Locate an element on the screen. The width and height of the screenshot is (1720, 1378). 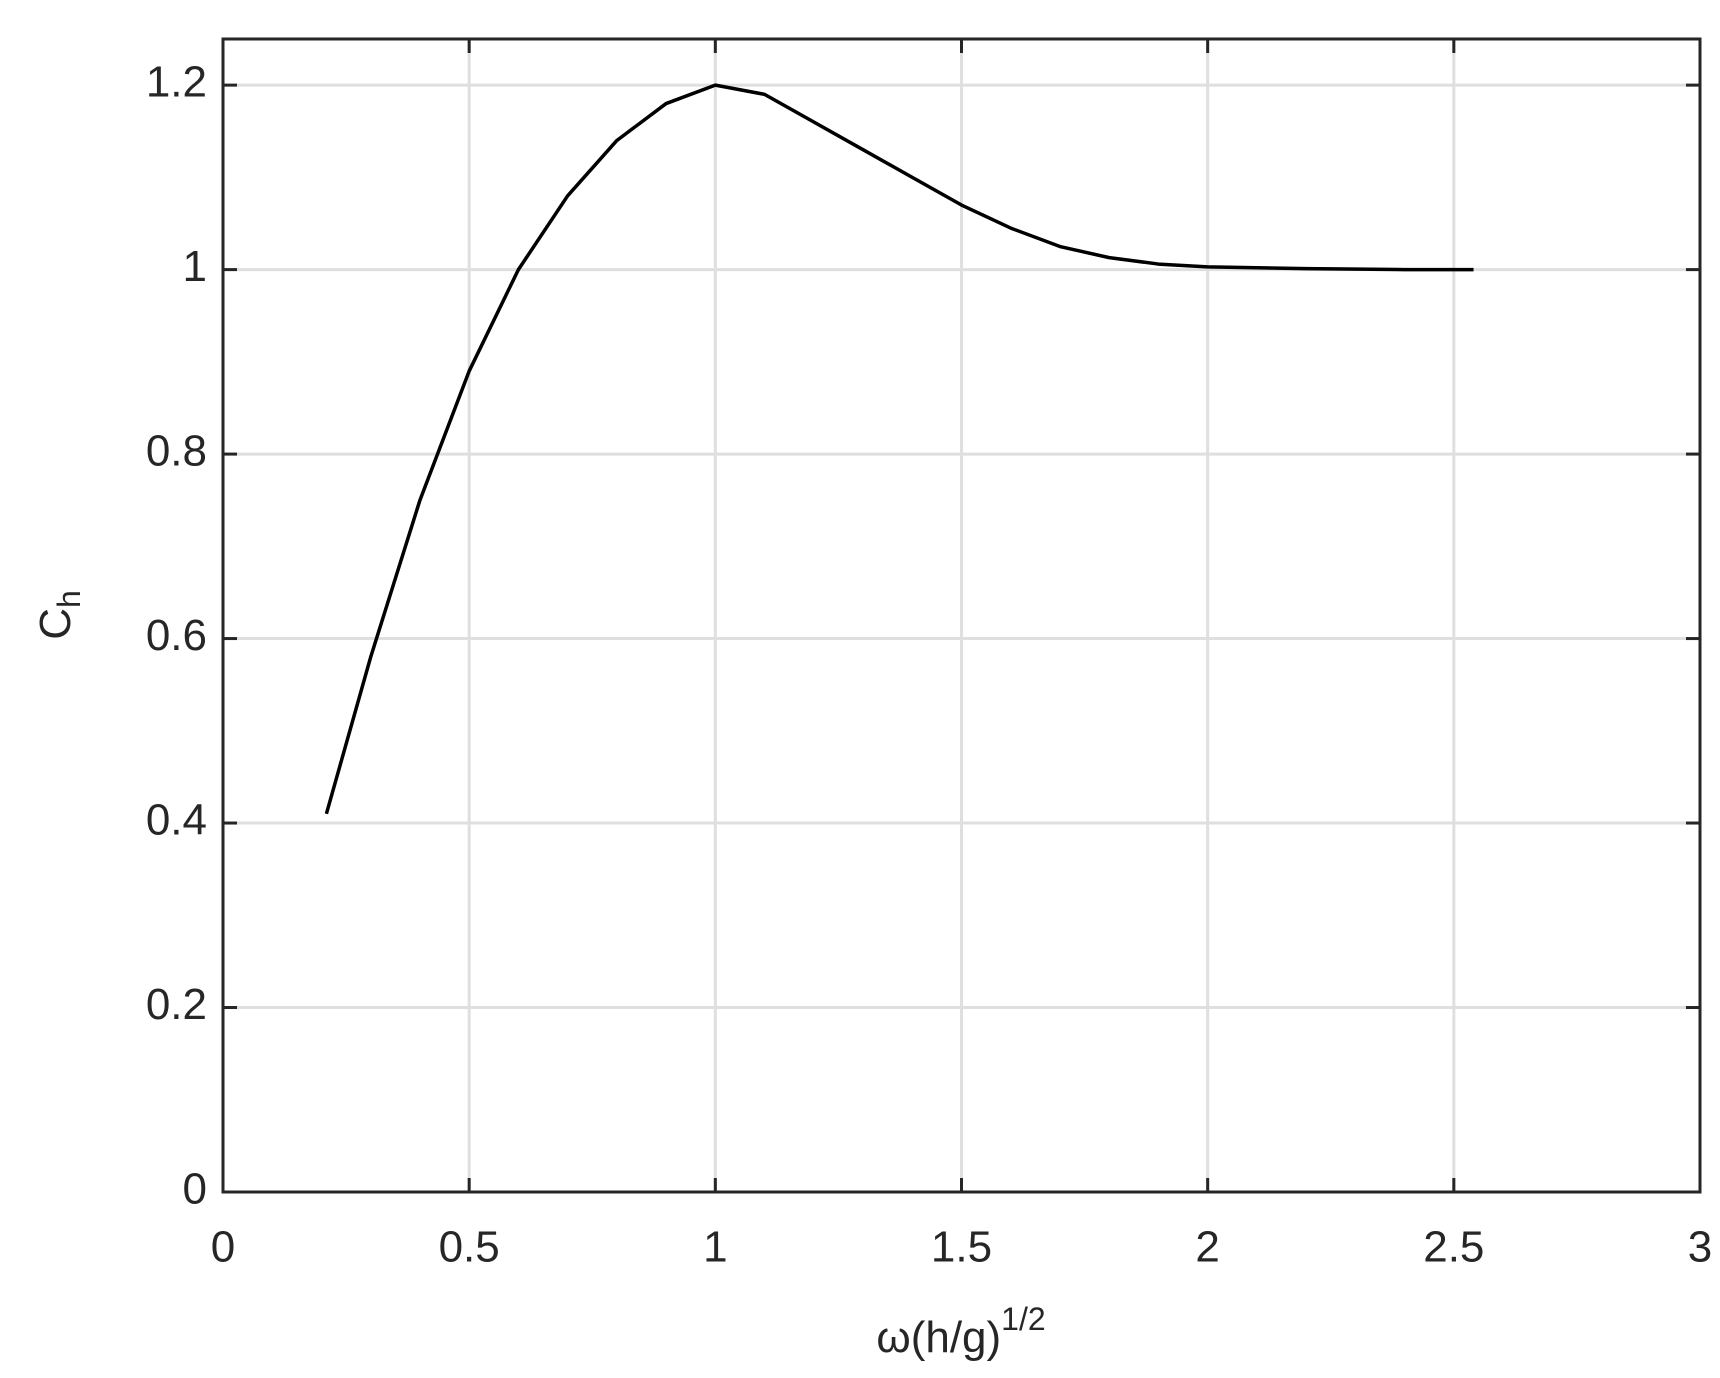
y-label-text: C is located at coordinates (55, 624).